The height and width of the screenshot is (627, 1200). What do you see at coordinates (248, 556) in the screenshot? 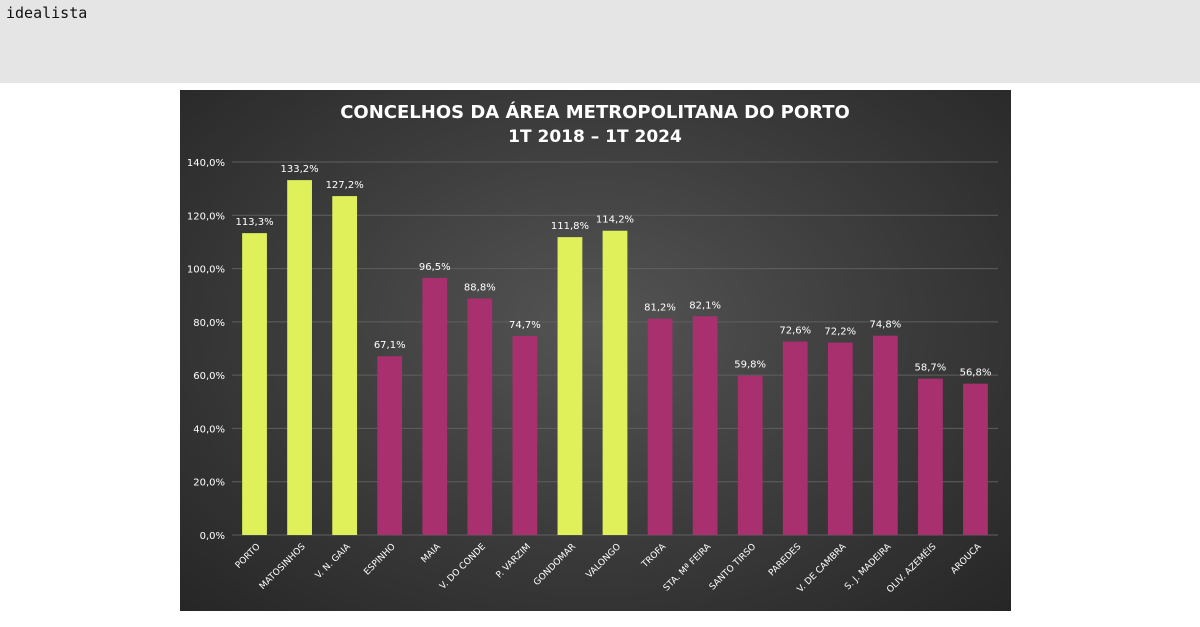
I see `x-tick-label: PORTO` at bounding box center [248, 556].